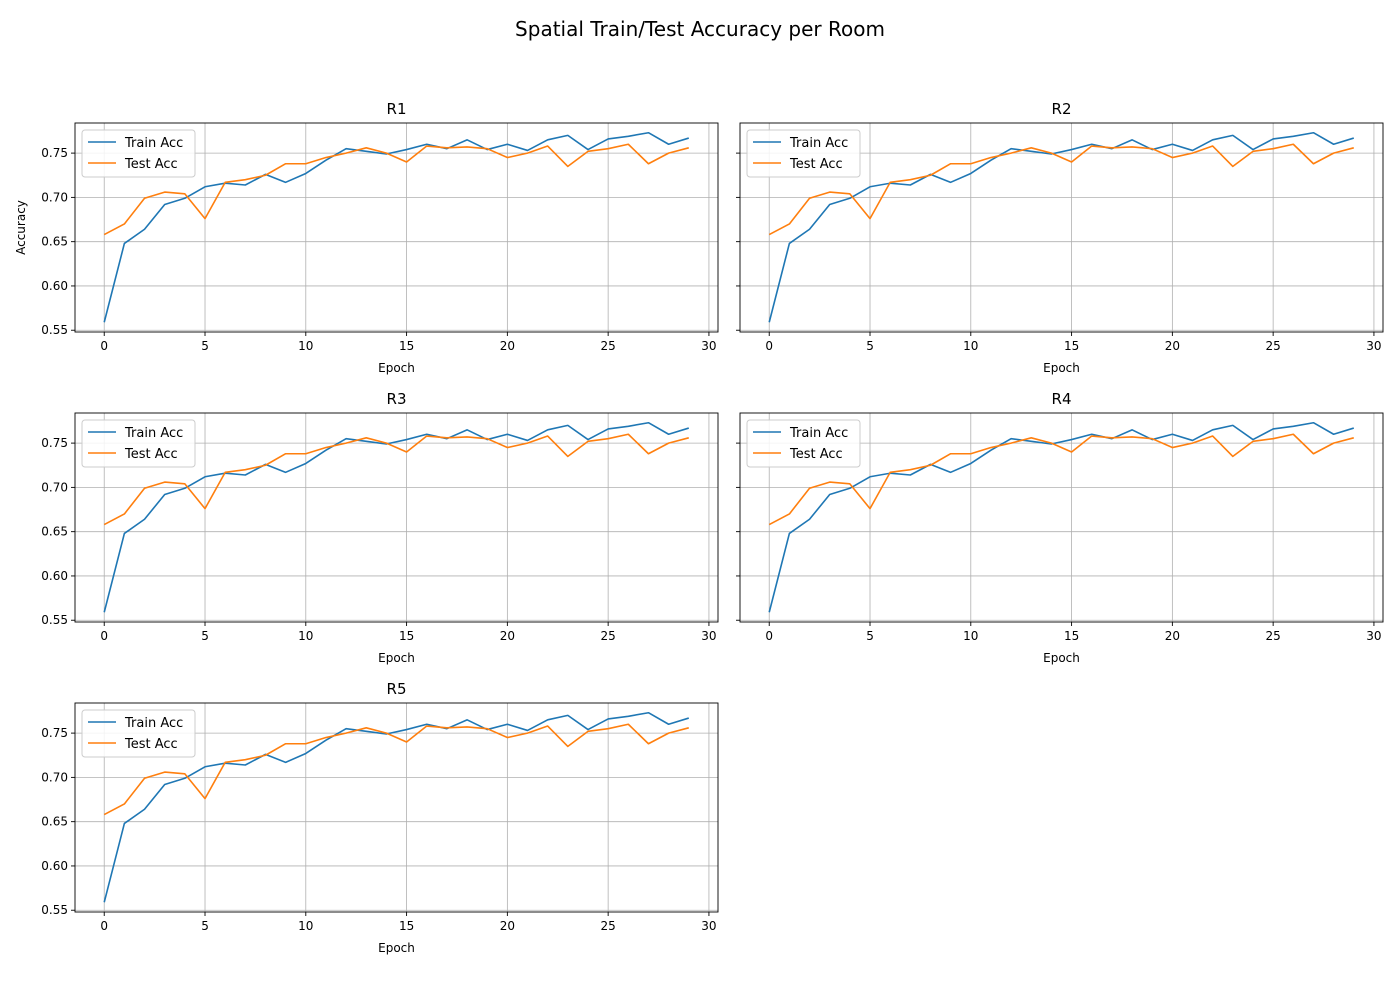  What do you see at coordinates (397, 689) in the screenshot?
I see `subplot-title: R5` at bounding box center [397, 689].